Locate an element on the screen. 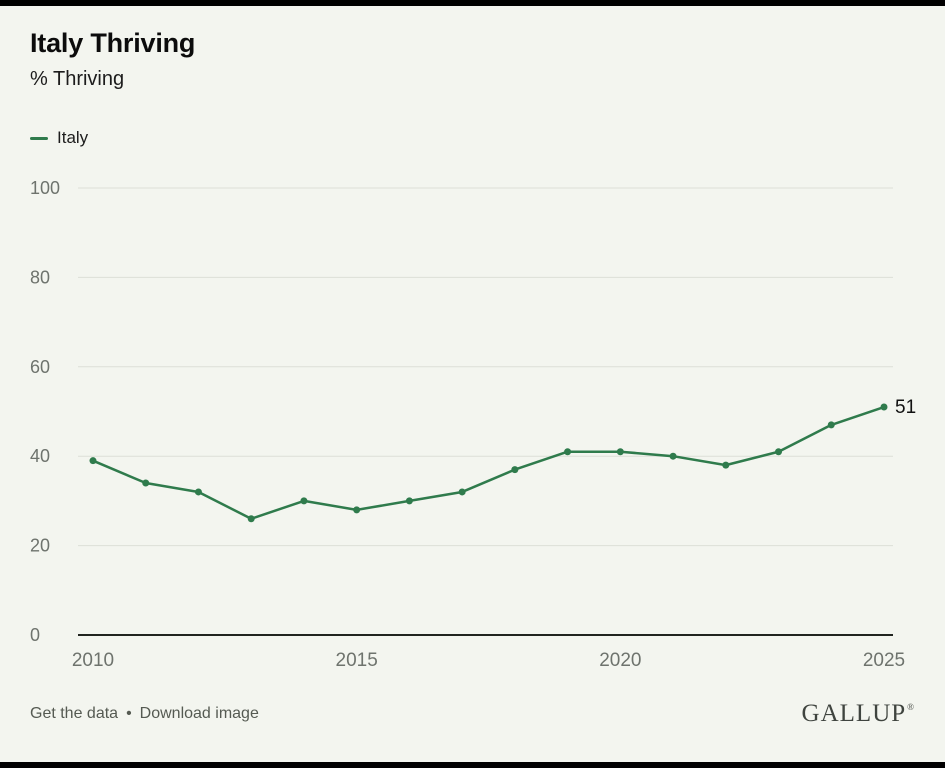  footer: Get the data • Download image GALLUP ® is located at coordinates (472, 714).